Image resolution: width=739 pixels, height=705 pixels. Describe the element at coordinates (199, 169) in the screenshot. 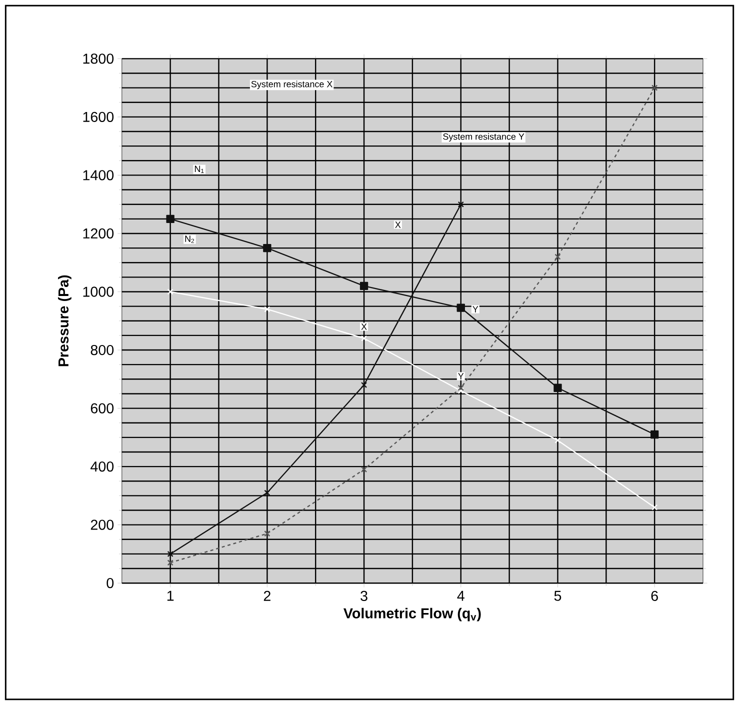

I see `annotation: N$_{1}$` at that location.